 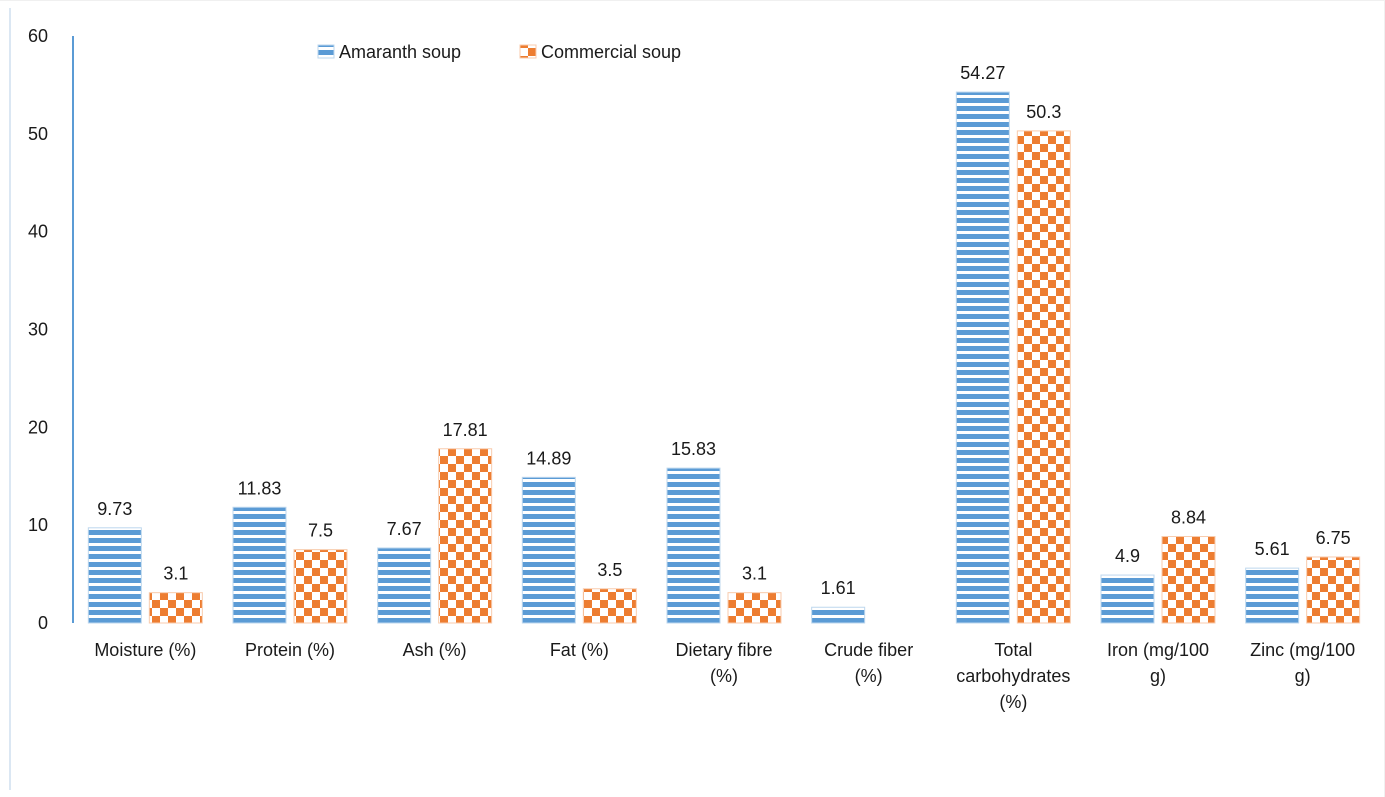 I want to click on legend: Amaranth soup Commercial soup, so click(x=499, y=52).